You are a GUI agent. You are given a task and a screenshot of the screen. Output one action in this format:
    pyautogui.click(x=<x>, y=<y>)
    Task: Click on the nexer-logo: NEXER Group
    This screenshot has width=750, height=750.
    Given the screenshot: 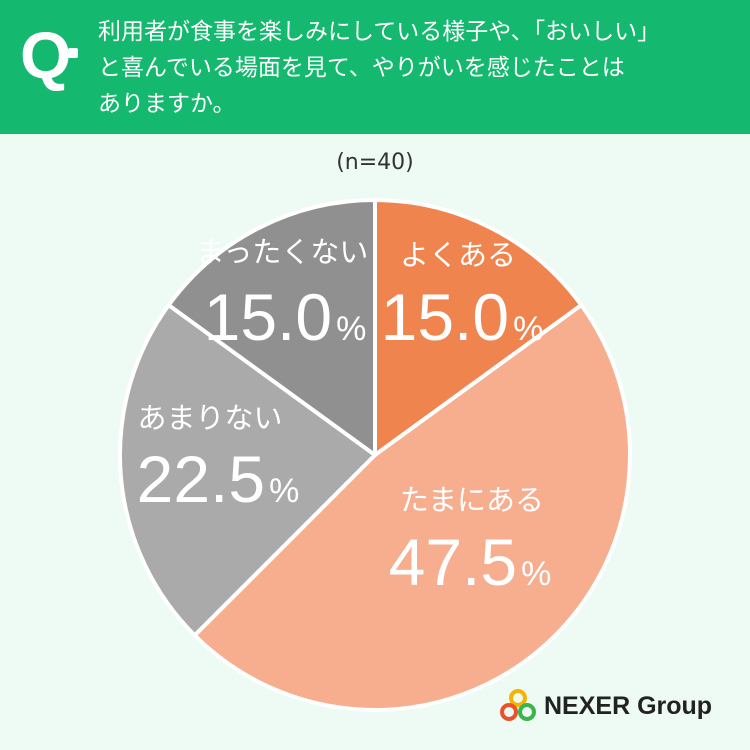 What is the action you would take?
    pyautogui.click(x=605, y=706)
    